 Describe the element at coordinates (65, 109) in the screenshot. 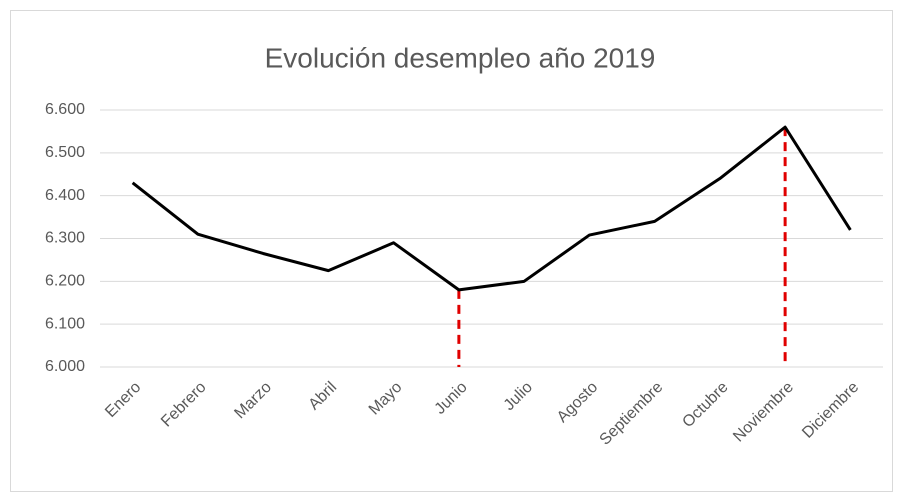

I see `y-tick-label: 6.600` at that location.